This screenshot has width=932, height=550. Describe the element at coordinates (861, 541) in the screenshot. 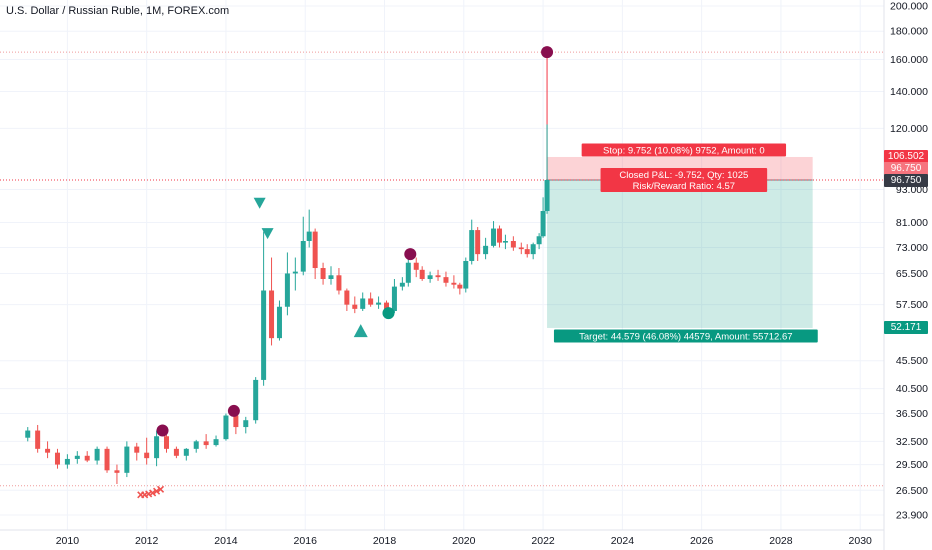

I see `x-tick-label: 2030` at that location.